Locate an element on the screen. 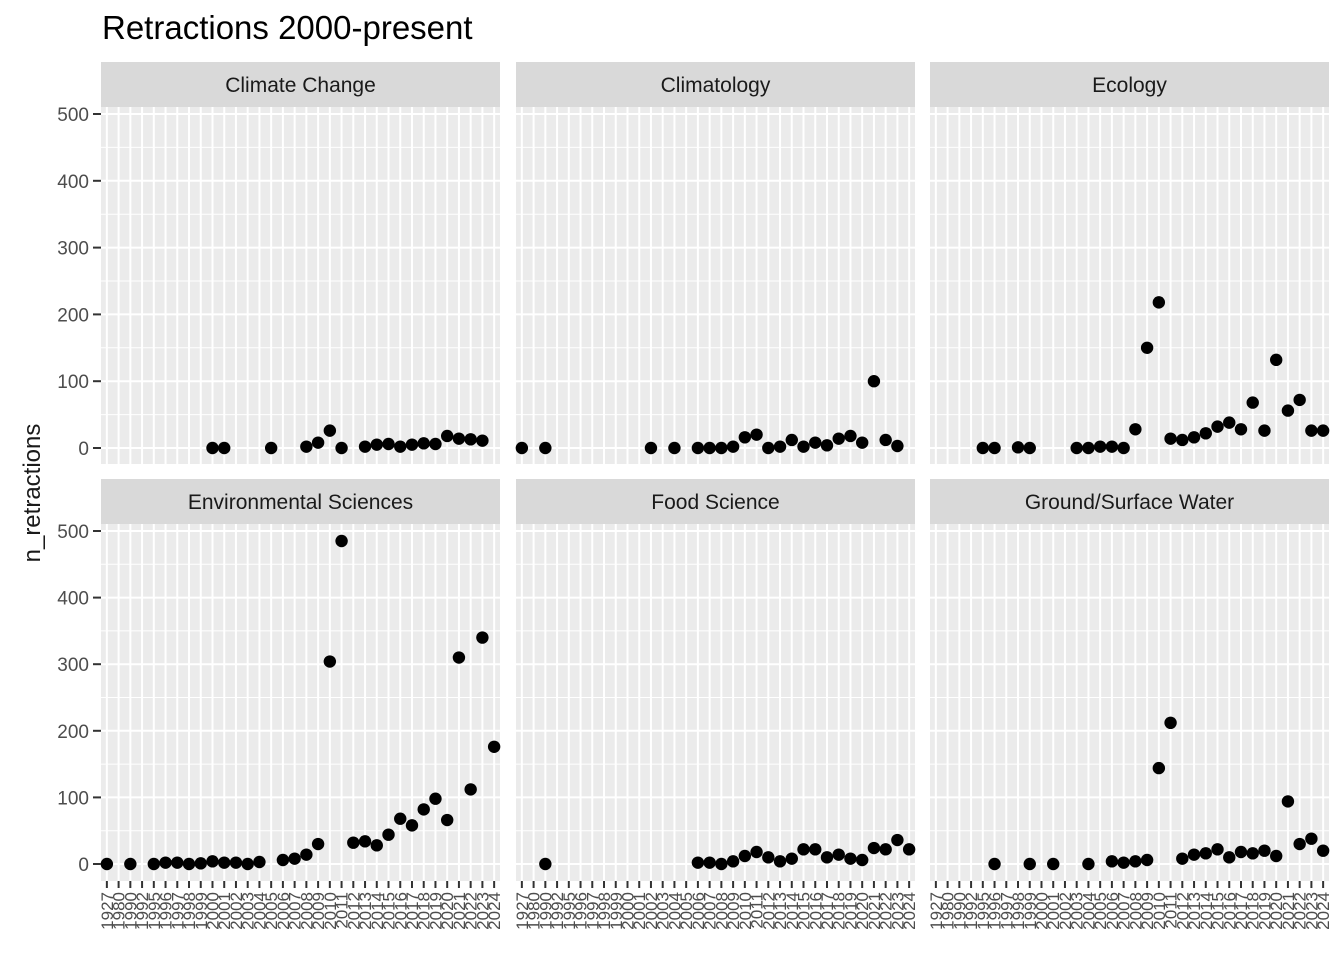  x-tick-label: 2023 is located at coordinates (1311, 911).